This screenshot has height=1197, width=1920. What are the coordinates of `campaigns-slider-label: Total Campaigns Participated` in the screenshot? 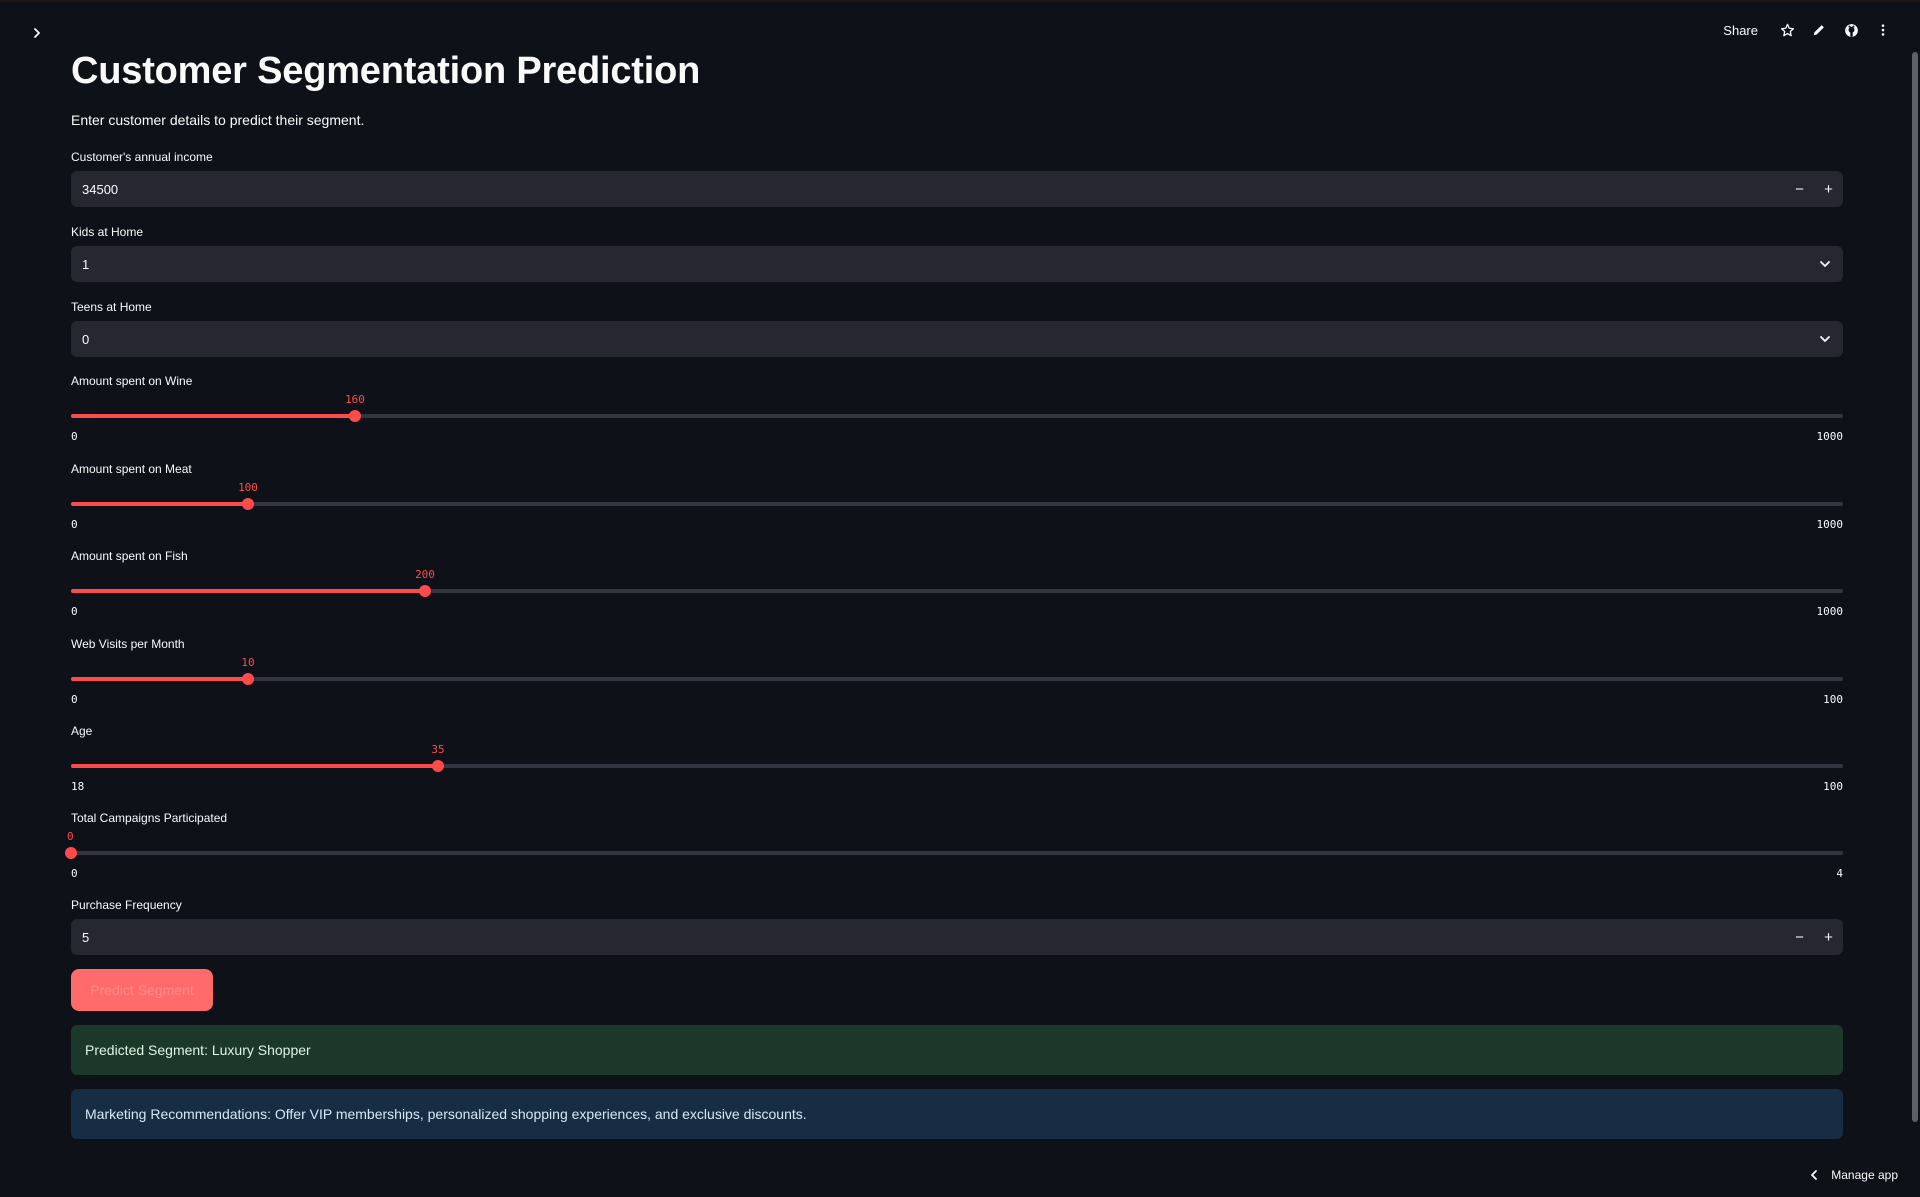 It's located at (149, 818).